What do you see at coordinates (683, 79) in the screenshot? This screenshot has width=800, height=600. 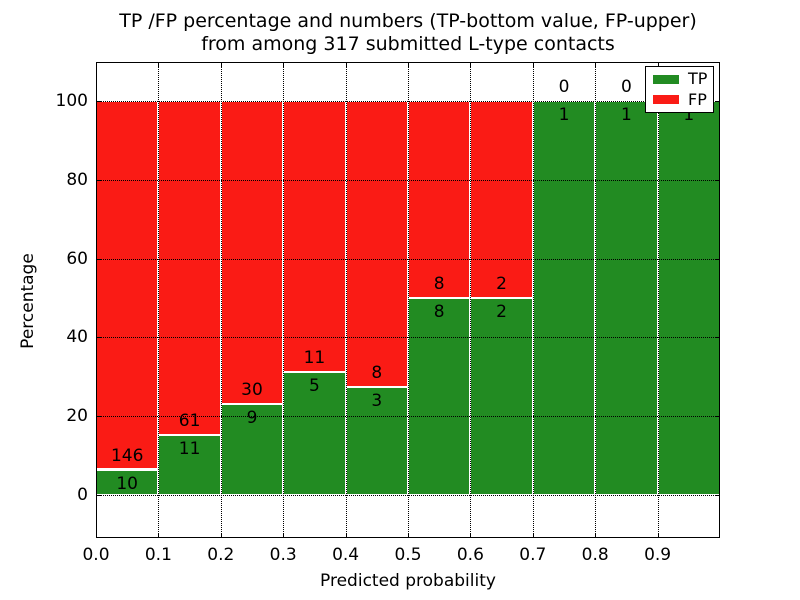 I see `legend-entry-tp: TP` at bounding box center [683, 79].